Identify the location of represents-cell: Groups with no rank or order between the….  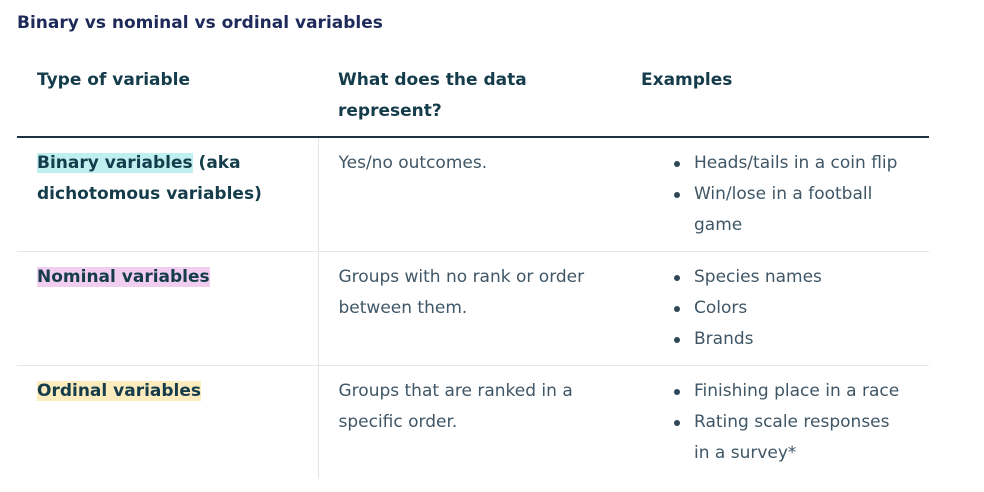
(469, 308).